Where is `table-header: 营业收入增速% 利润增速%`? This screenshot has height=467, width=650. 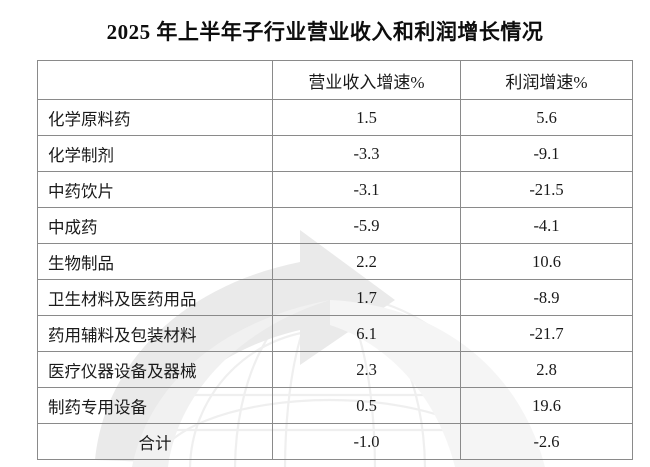 table-header: 营业收入增速% 利润增速% is located at coordinates (335, 80).